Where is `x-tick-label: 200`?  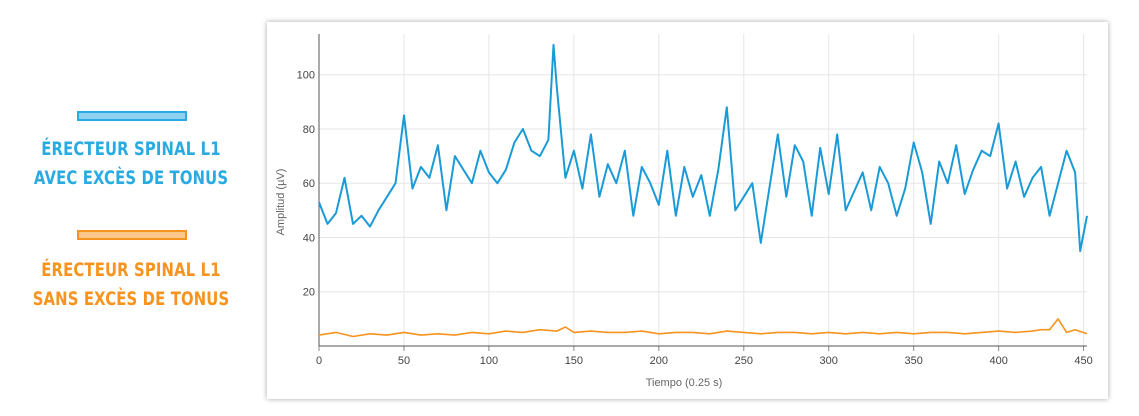 x-tick-label: 200 is located at coordinates (659, 361).